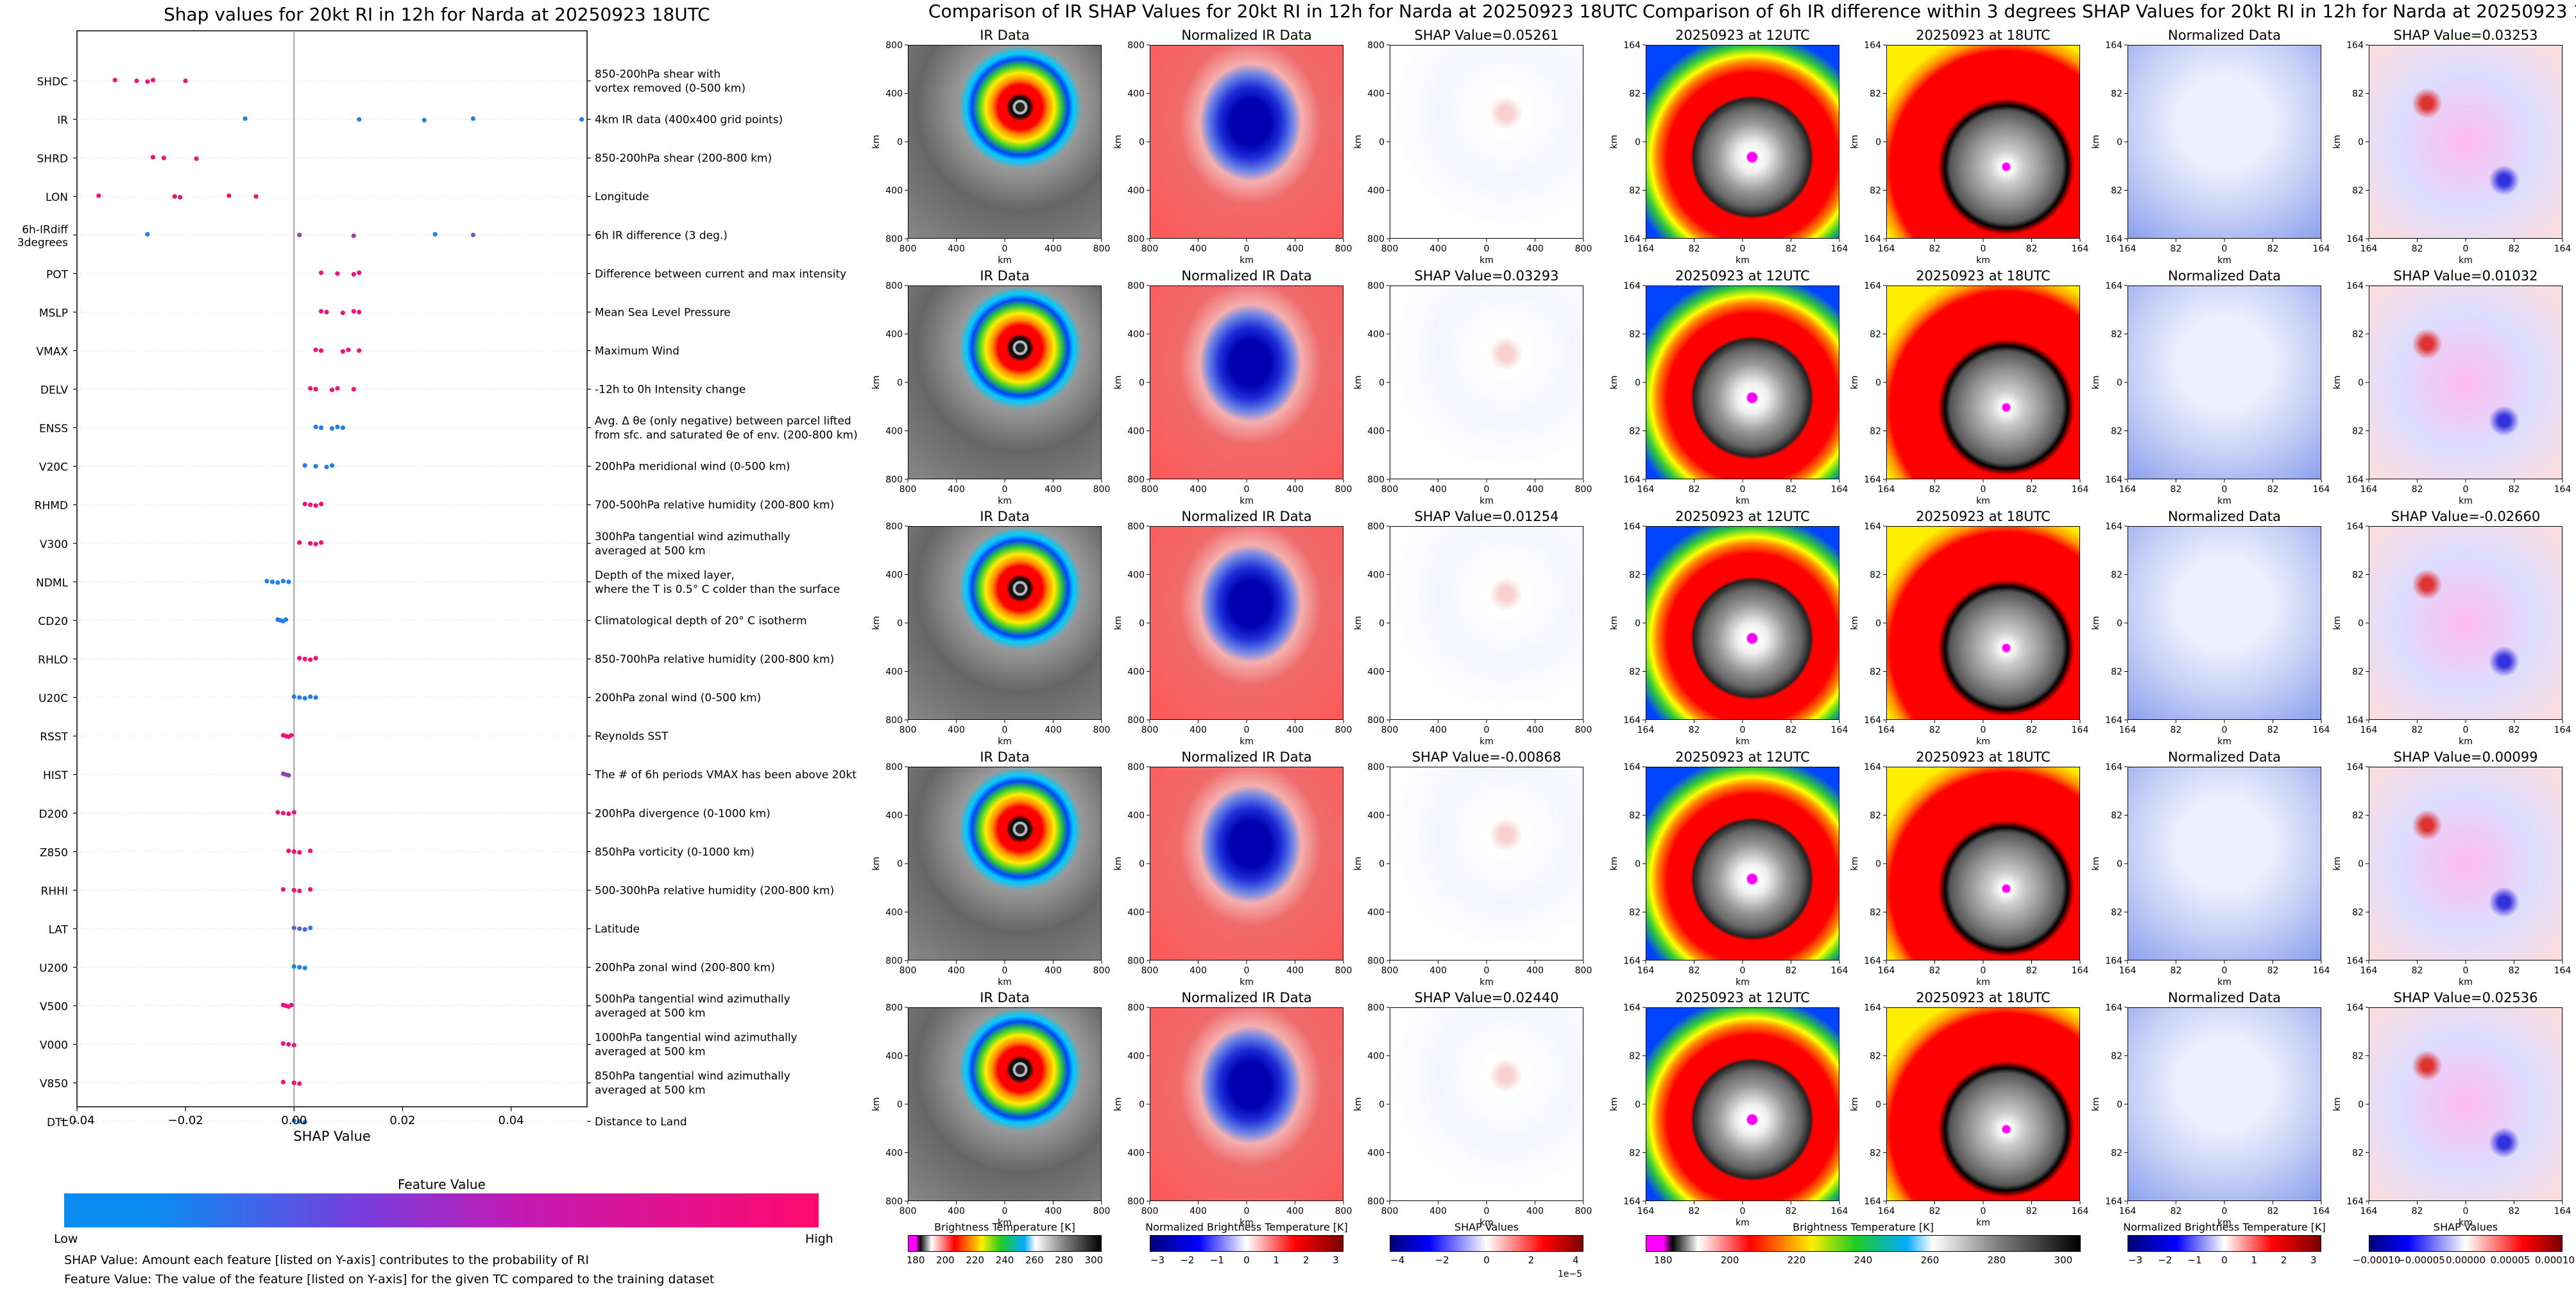  Describe the element at coordinates (53, 468) in the screenshot. I see `feature-label: V20C` at that location.